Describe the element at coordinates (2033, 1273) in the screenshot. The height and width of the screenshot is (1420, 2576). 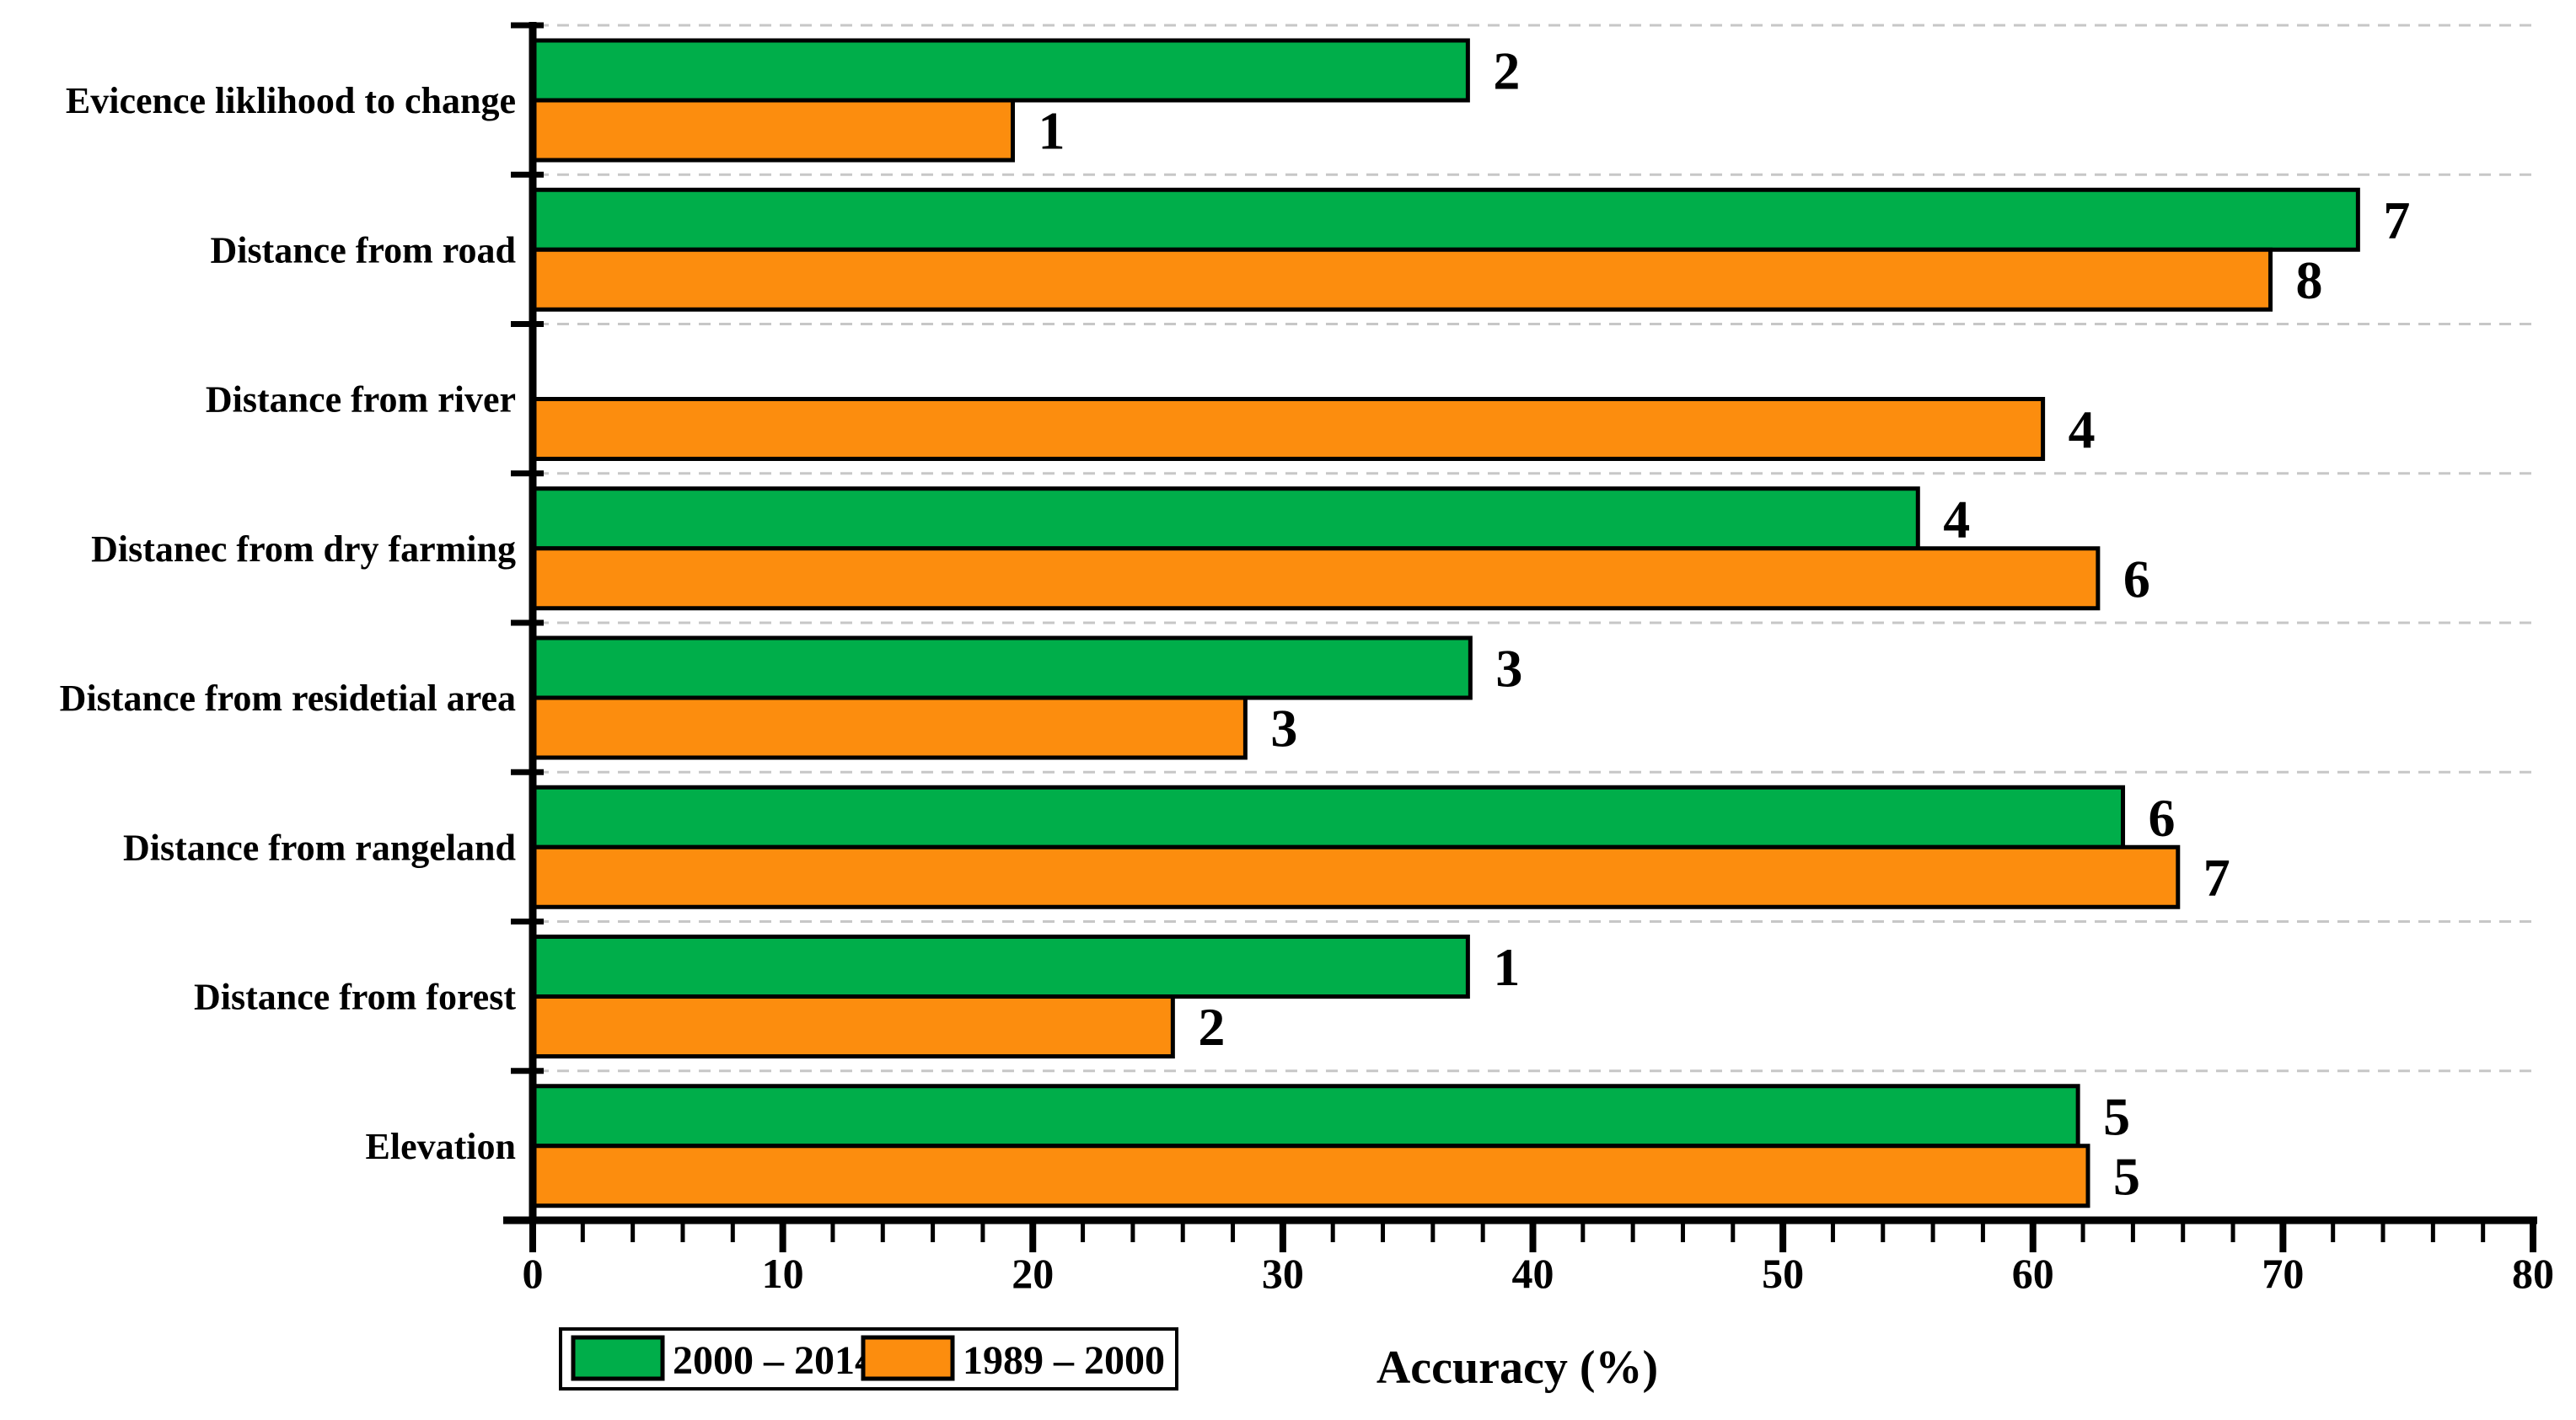
I see `x-tick-label: 60` at that location.